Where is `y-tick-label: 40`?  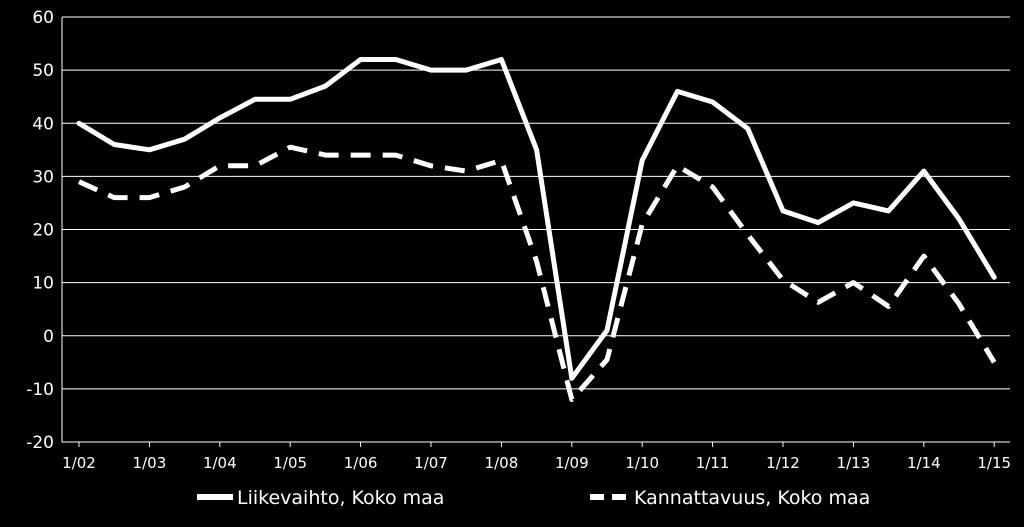
y-tick-label: 40 is located at coordinates (43, 124).